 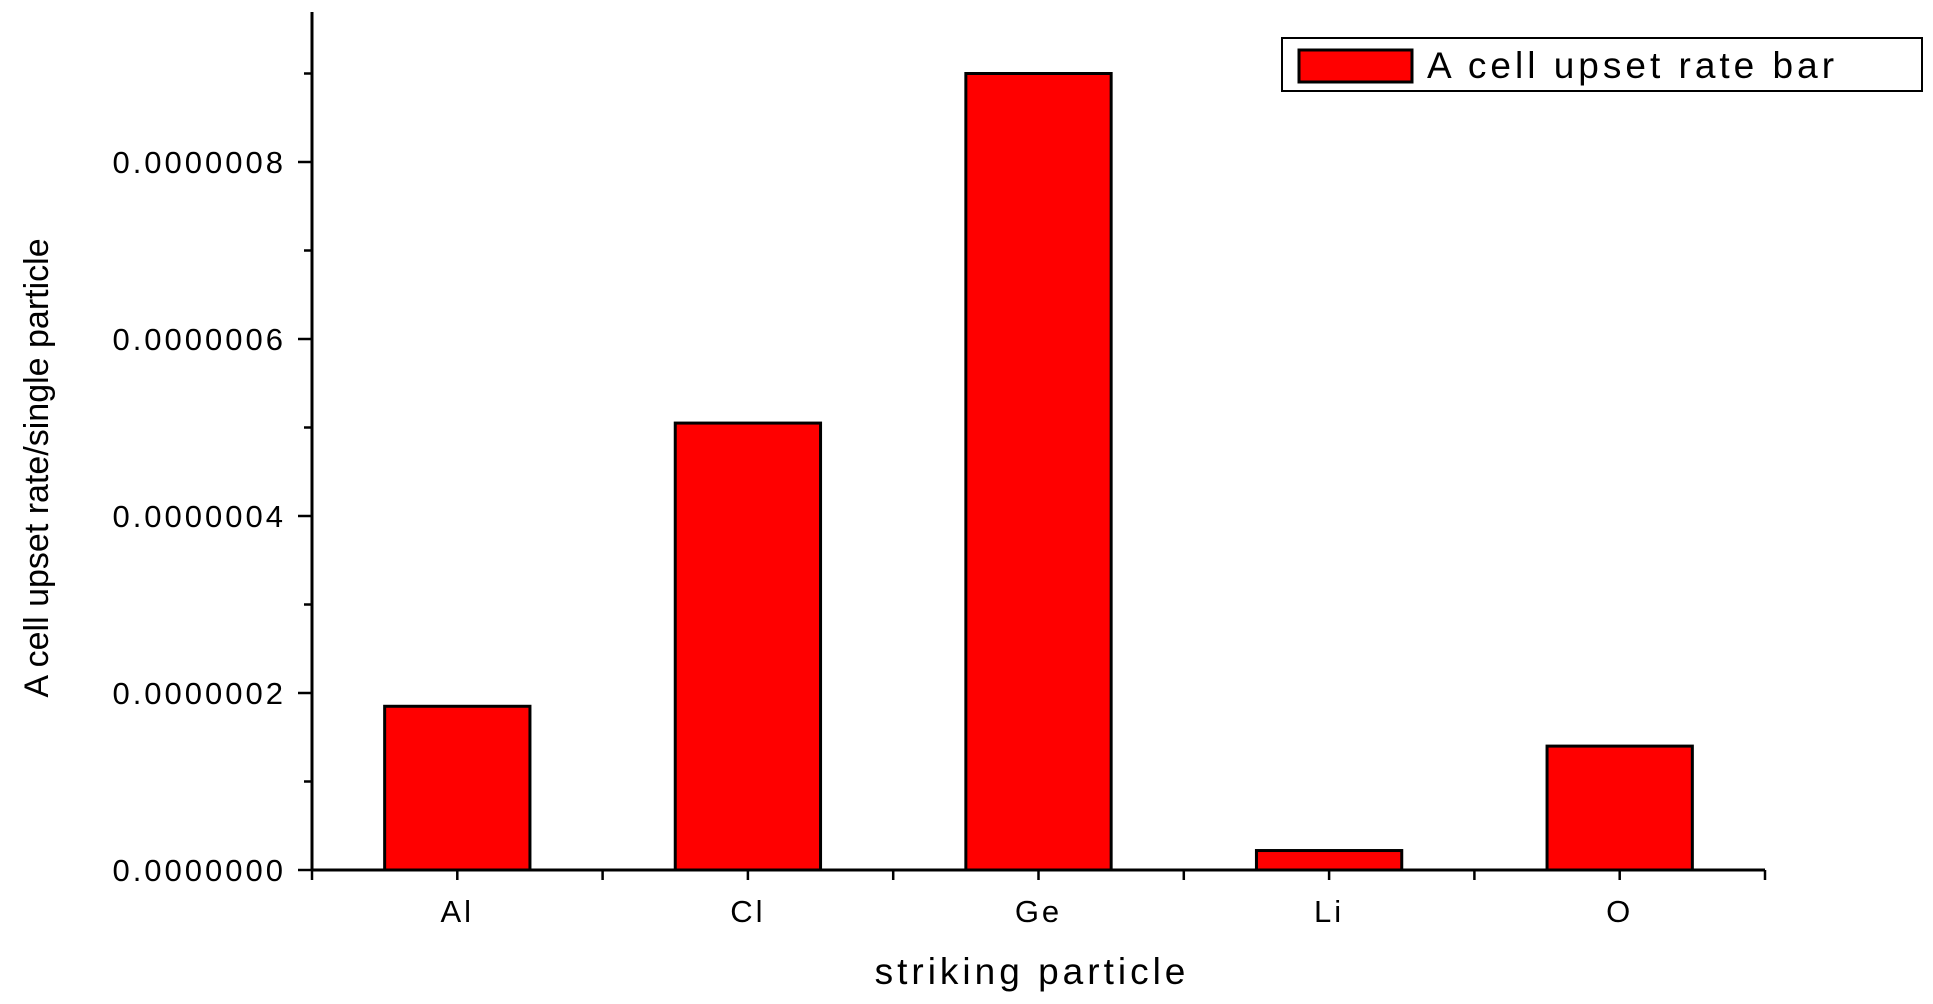 What do you see at coordinates (199, 870) in the screenshot?
I see `y-tick-label: 0.0000000` at bounding box center [199, 870].